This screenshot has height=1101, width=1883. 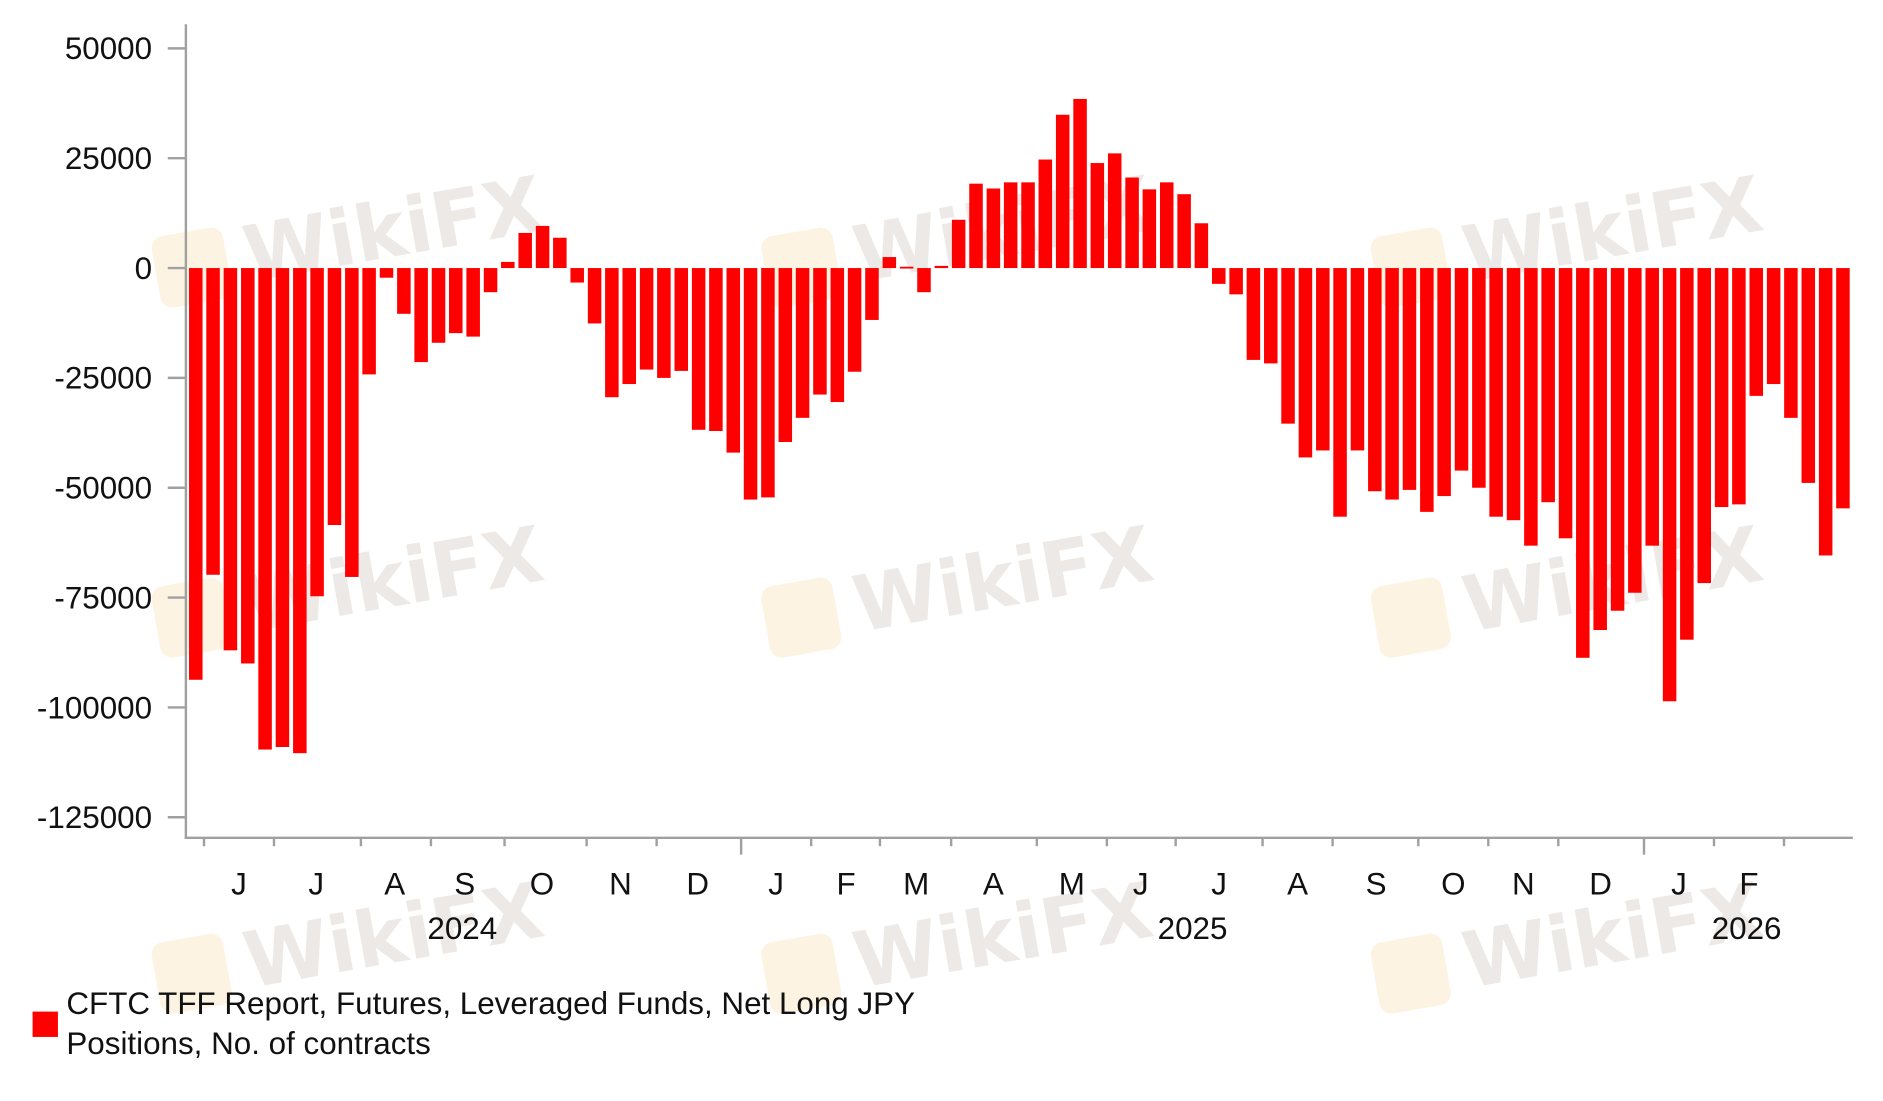 What do you see at coordinates (697, 884) in the screenshot?
I see `x-month-label: D` at bounding box center [697, 884].